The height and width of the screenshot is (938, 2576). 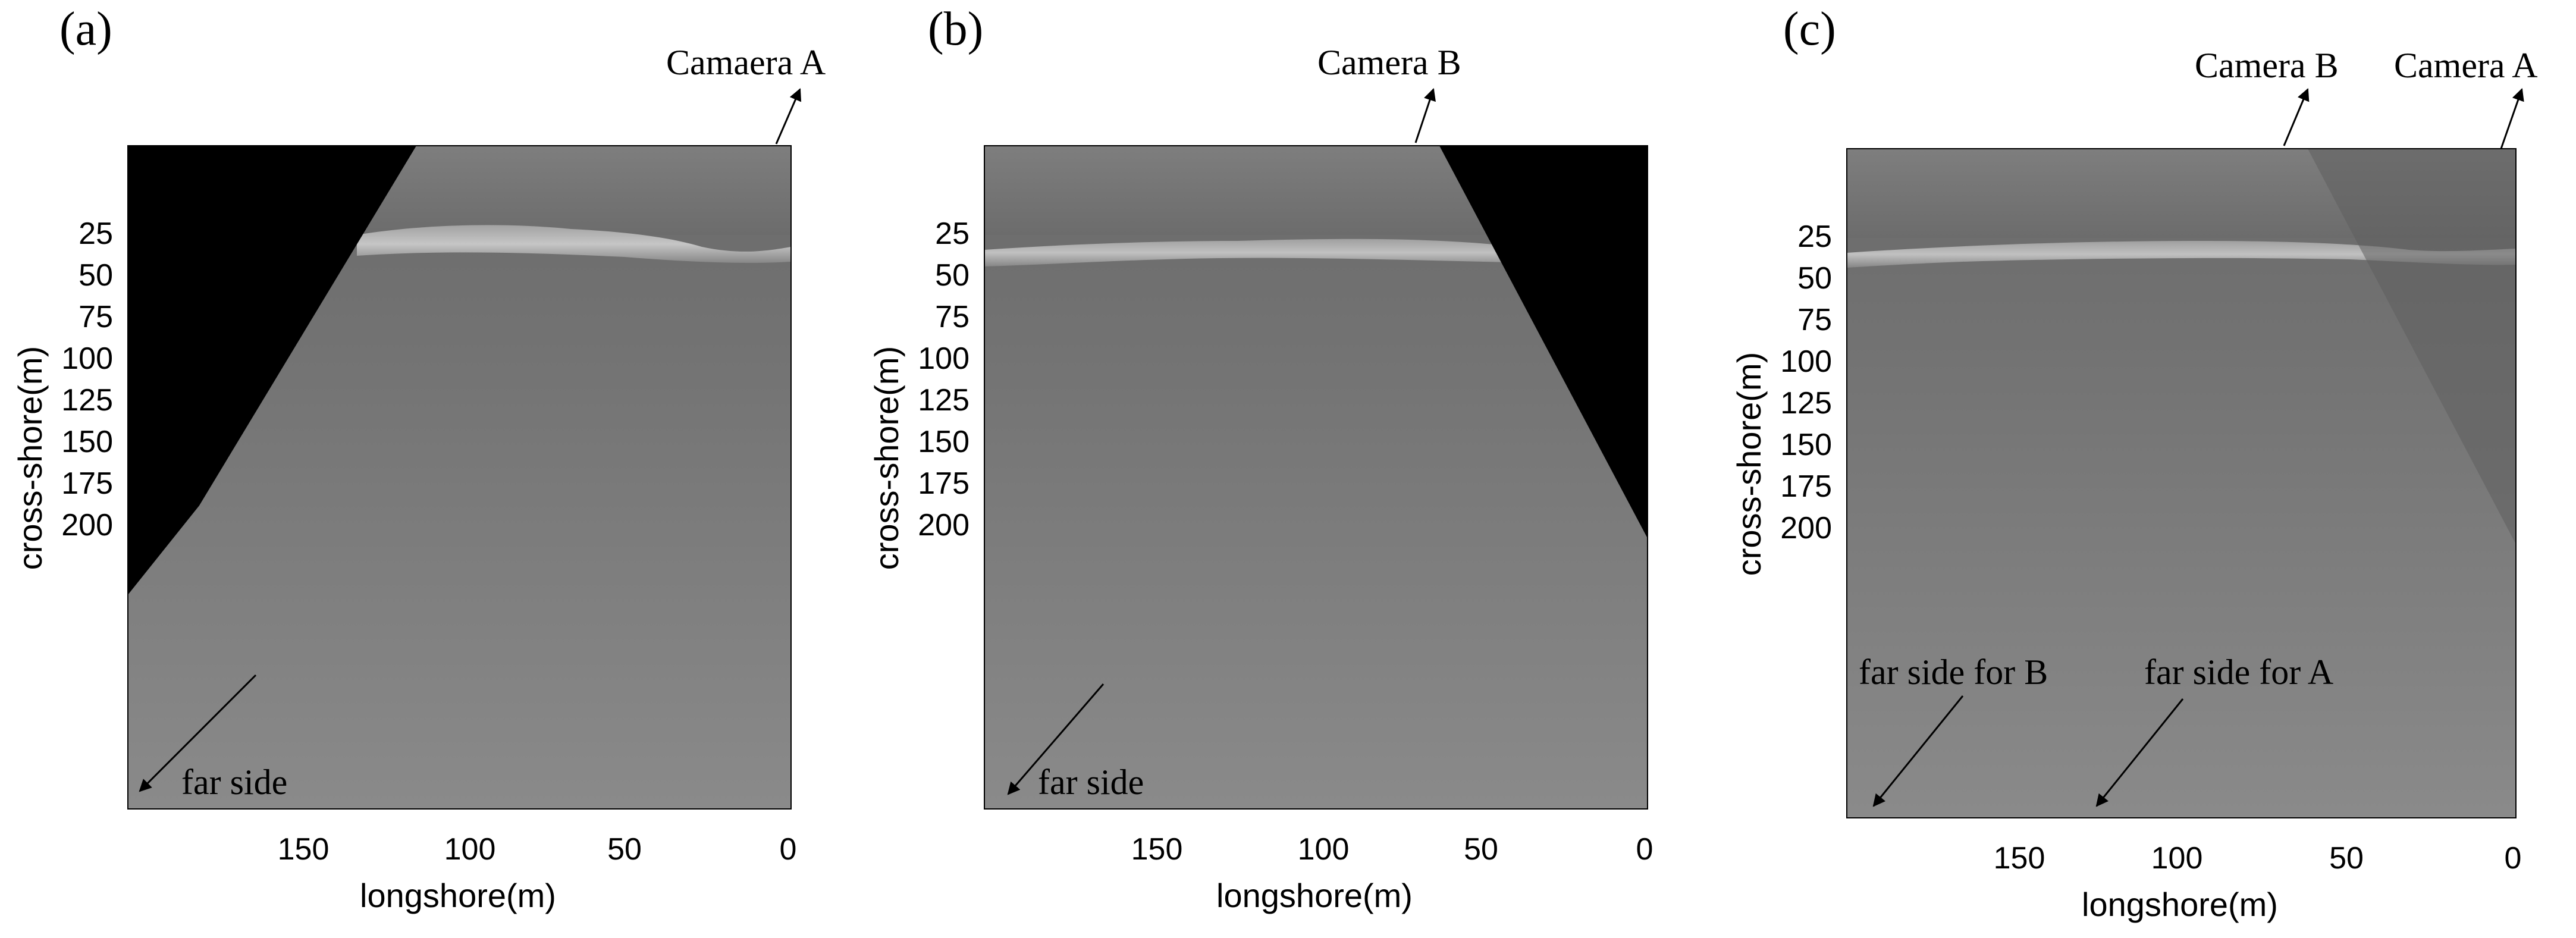 What do you see at coordinates (1806, 362) in the screenshot?
I see `panel-c-ytick-100: 100` at bounding box center [1806, 362].